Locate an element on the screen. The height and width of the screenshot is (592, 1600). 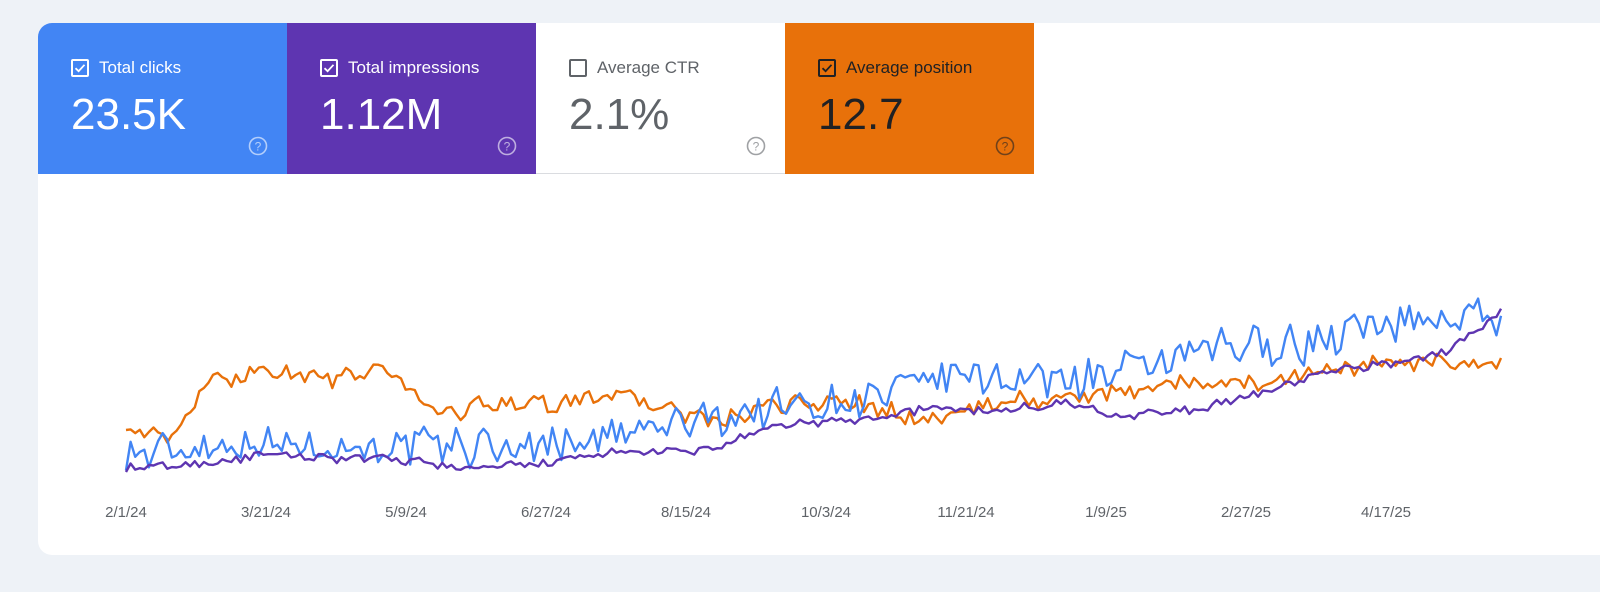
x-tick-label: 5/9/24 is located at coordinates (406, 512).